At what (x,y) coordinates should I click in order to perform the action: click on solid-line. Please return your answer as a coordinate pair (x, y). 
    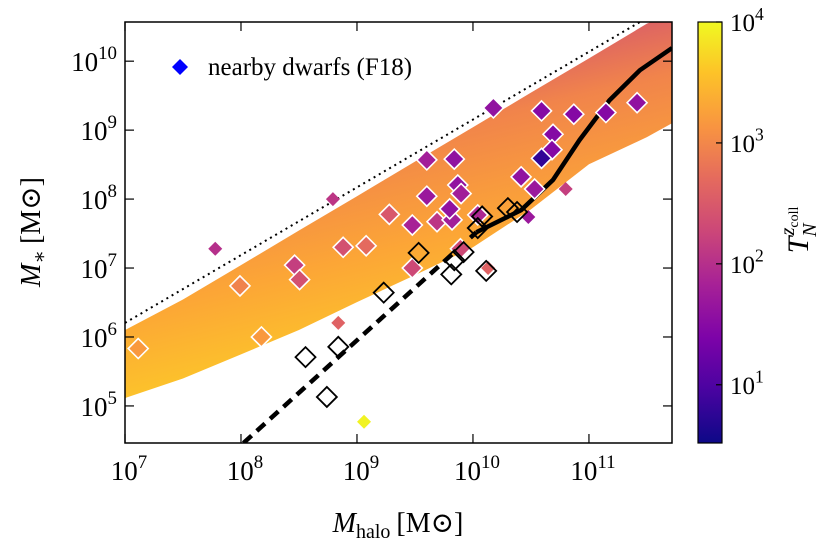
    Looking at the image, I should click on (573, 140).